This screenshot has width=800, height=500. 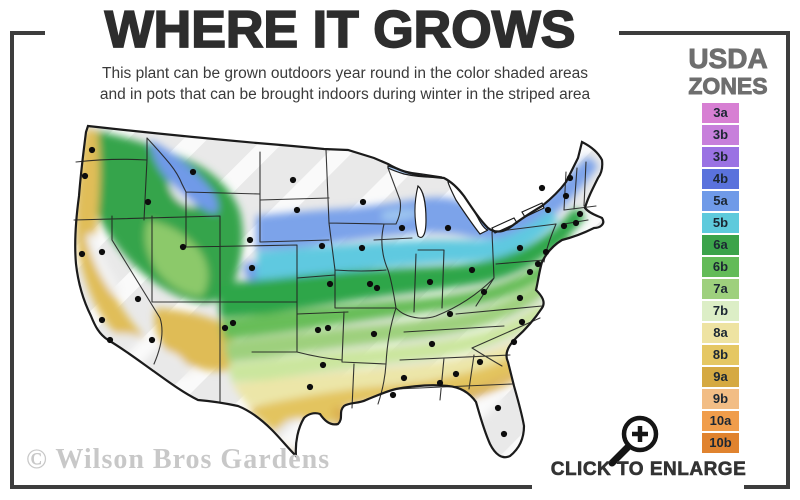 What do you see at coordinates (271, 487) in the screenshot?
I see `frame-bottom-line` at bounding box center [271, 487].